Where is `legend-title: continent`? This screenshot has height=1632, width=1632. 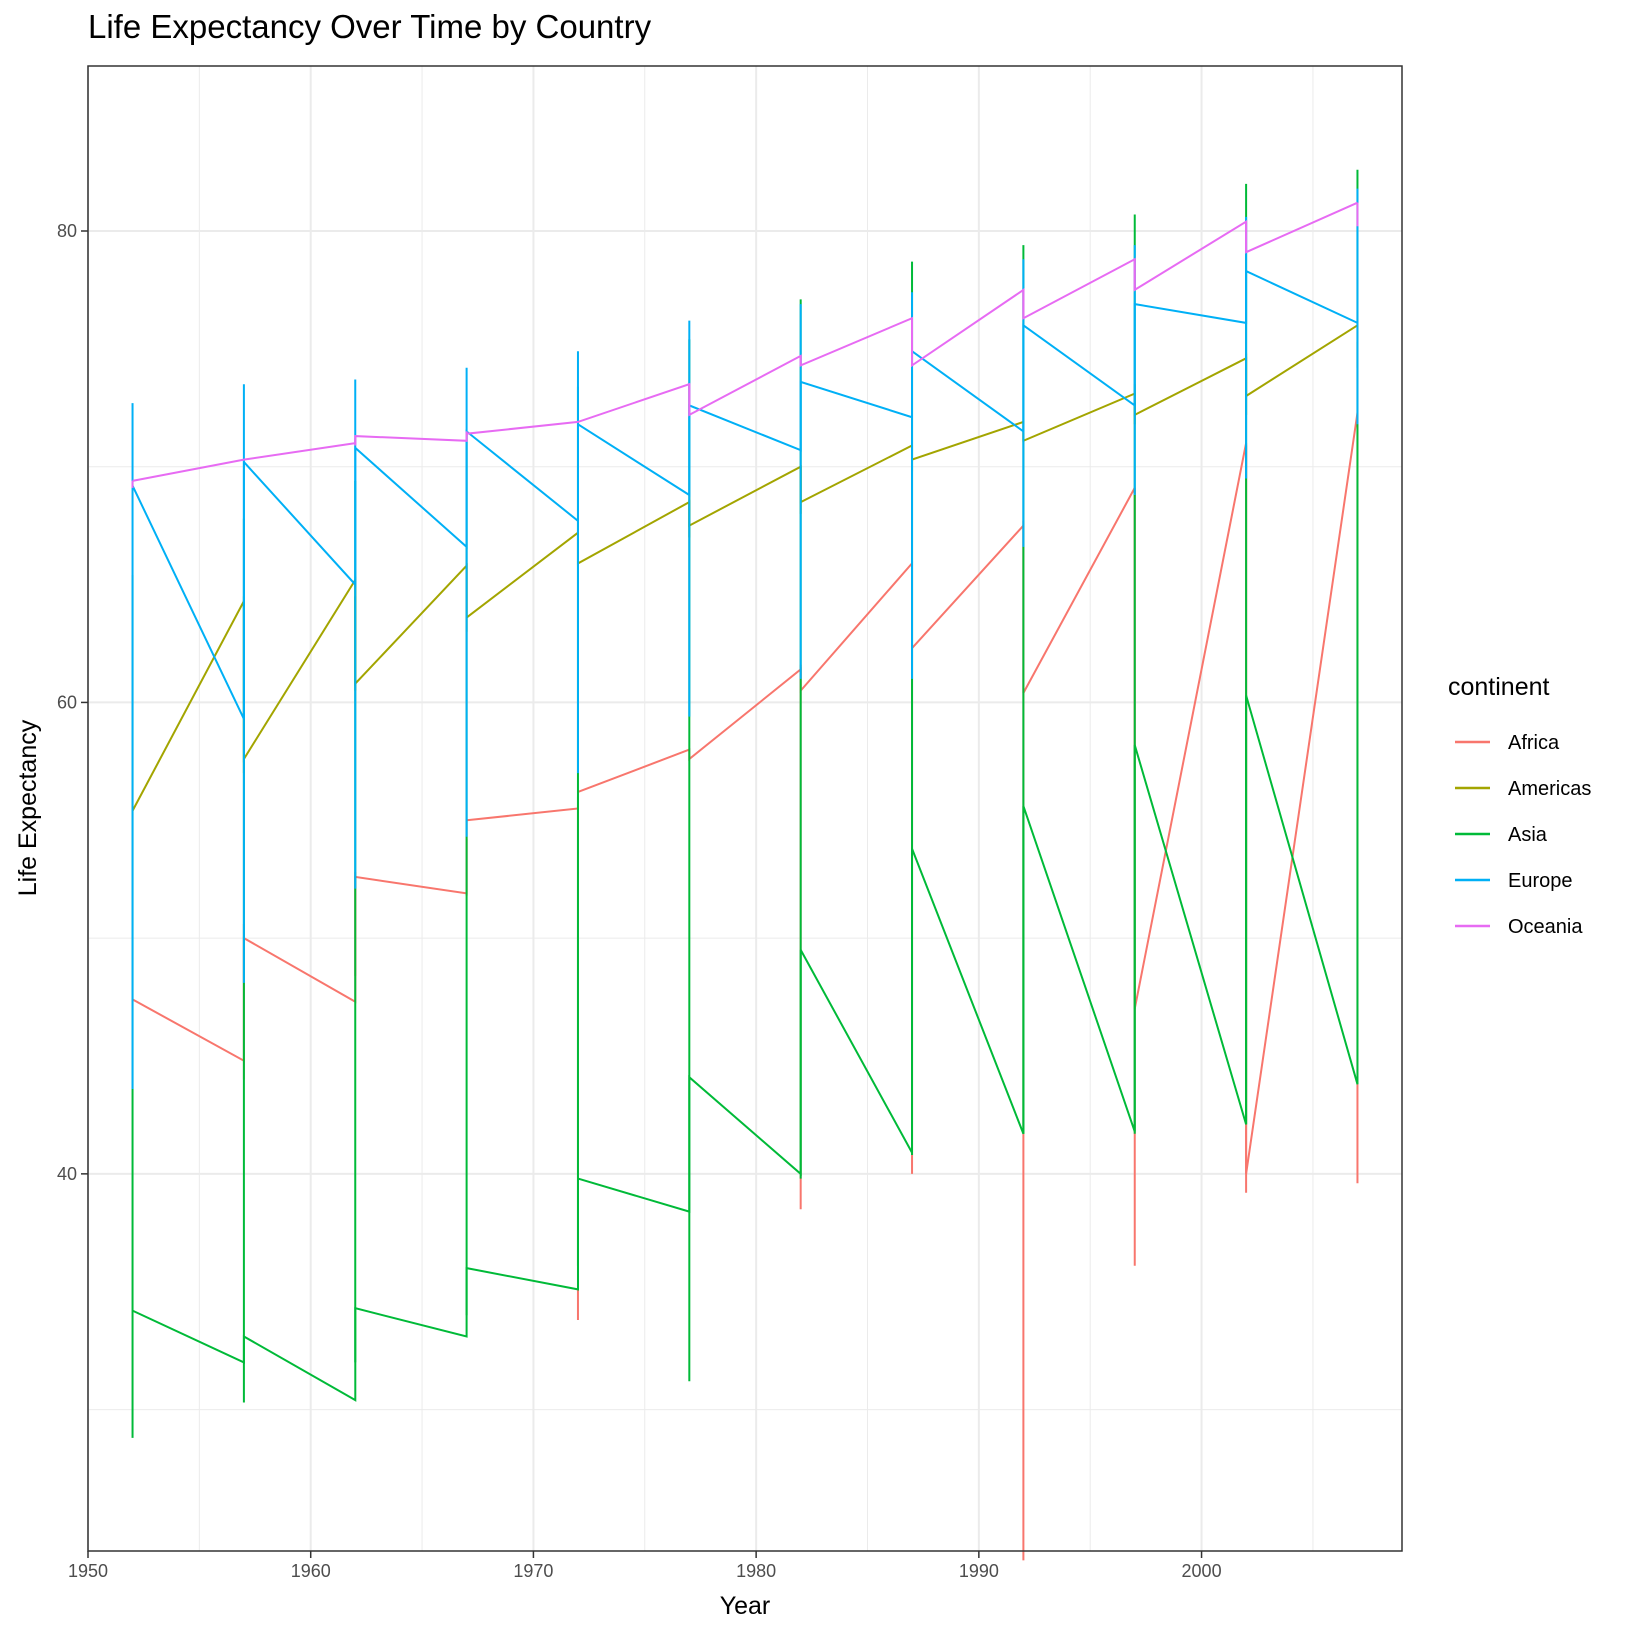 legend-title: continent is located at coordinates (1499, 687).